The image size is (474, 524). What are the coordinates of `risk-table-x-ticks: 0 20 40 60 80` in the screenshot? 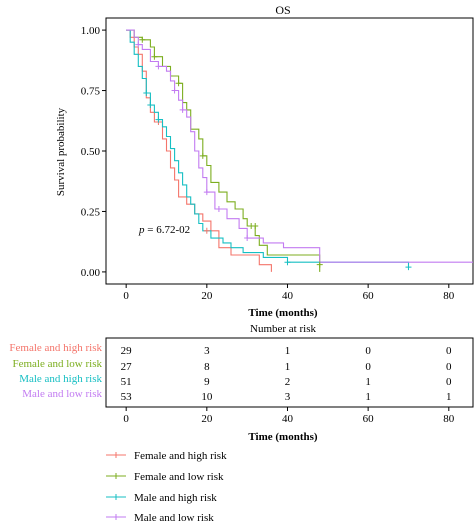 It's located at (289, 416).